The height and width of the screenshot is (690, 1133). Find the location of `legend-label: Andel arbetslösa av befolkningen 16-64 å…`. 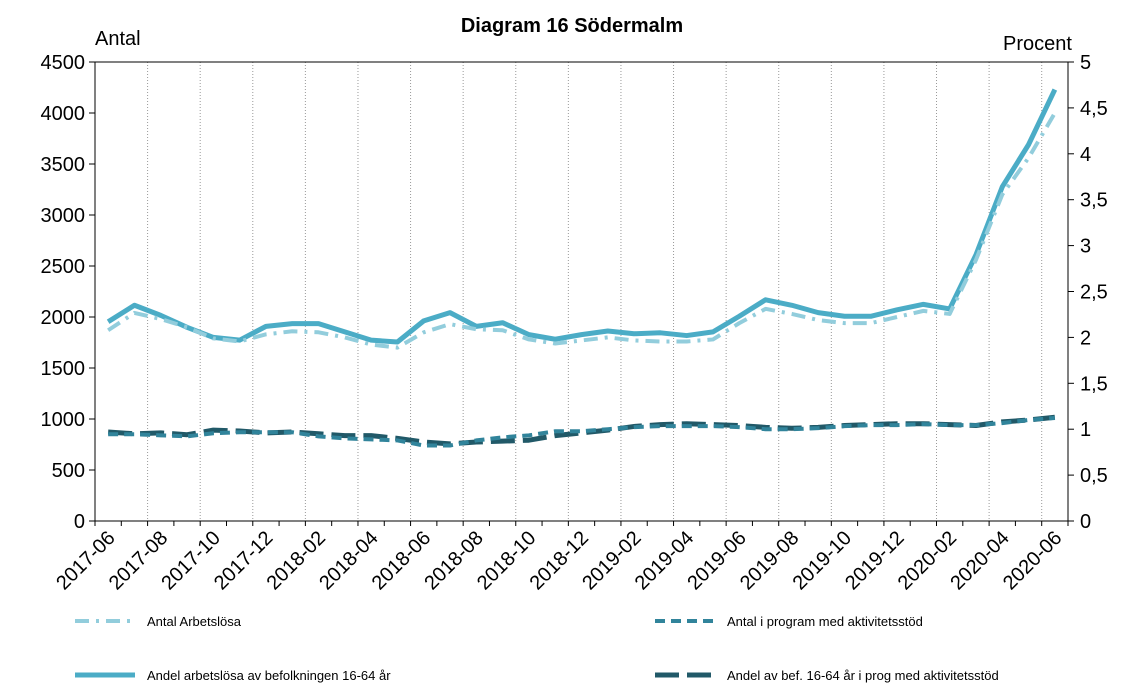

legend-label: Andel arbetslösa av befolkningen 16-64 å… is located at coordinates (269, 675).